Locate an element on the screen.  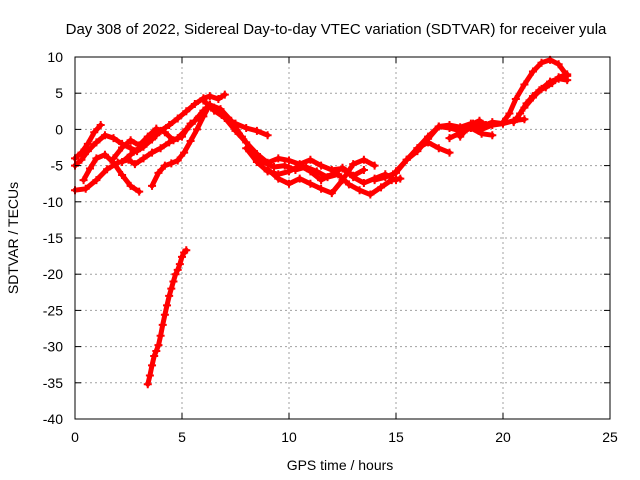
series-sat-e is located at coordinates (152, 141).